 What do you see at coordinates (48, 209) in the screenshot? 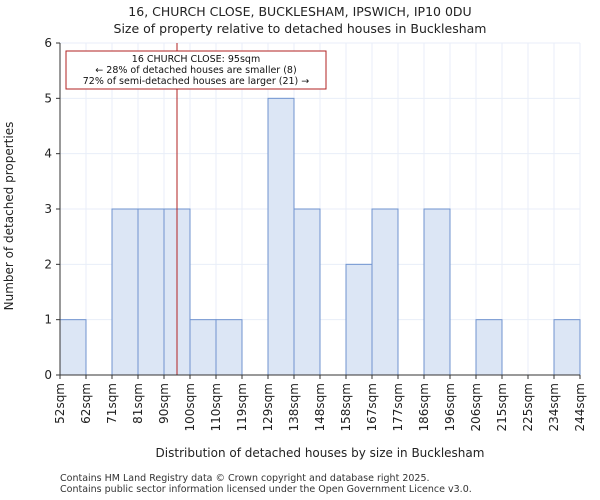
I see `y-tick-label-3: 3` at bounding box center [48, 209].